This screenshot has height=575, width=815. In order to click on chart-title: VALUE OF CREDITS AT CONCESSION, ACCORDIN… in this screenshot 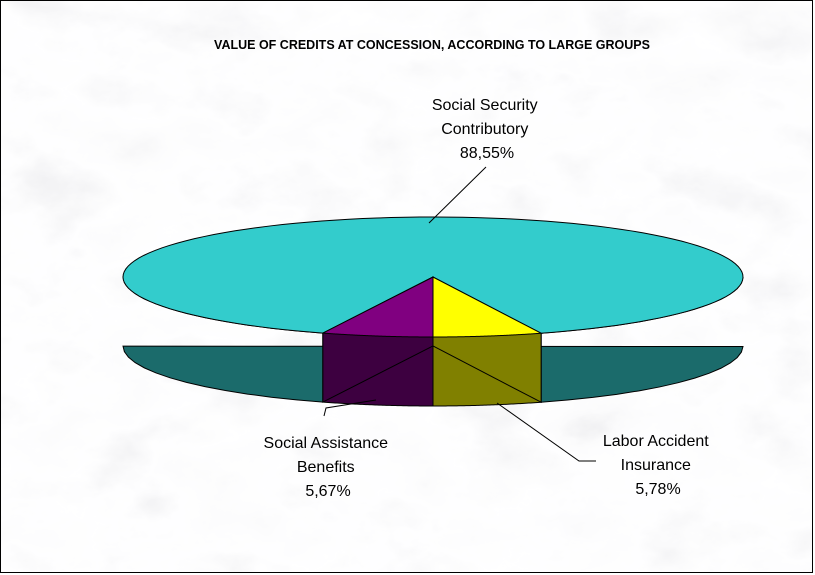, I will do `click(432, 45)`.